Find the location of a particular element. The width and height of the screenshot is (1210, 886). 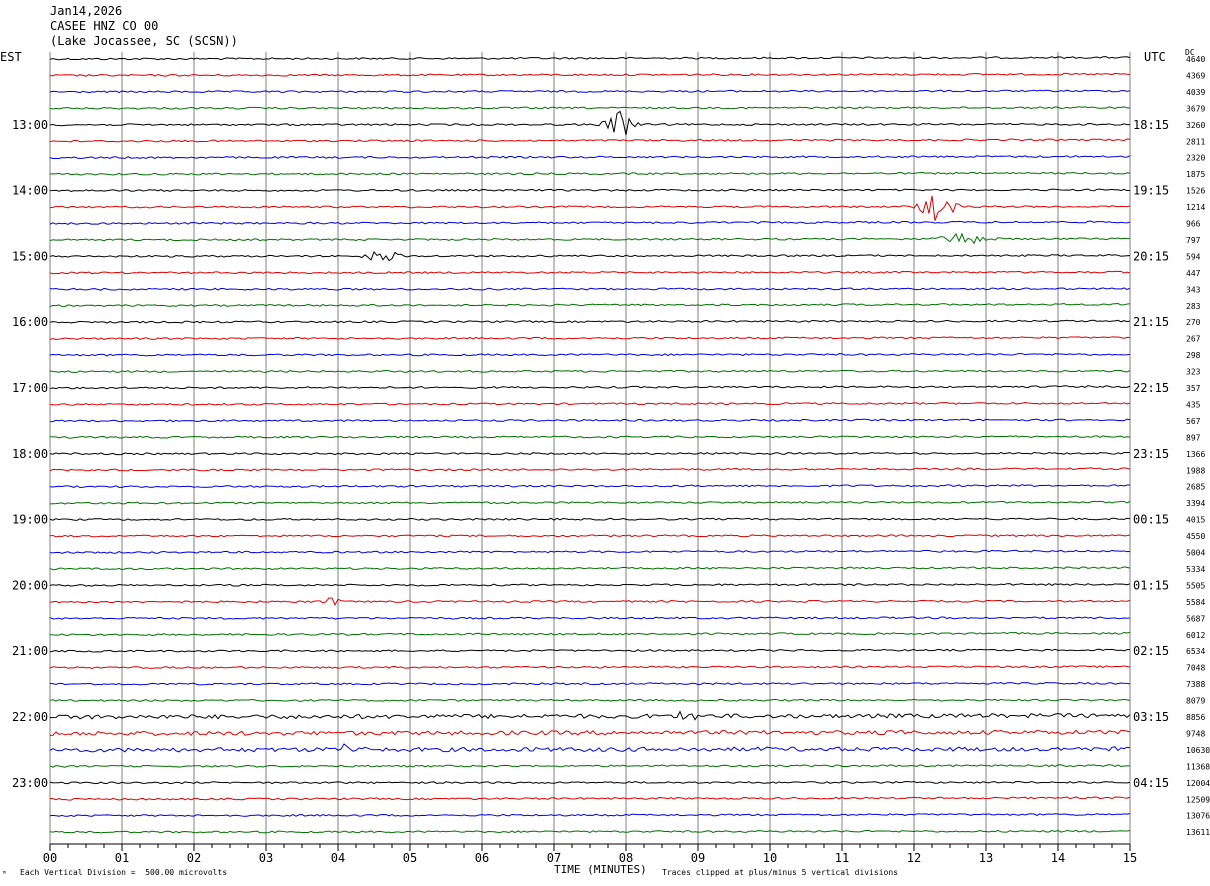

x-tick-label: 01 is located at coordinates (122, 858).